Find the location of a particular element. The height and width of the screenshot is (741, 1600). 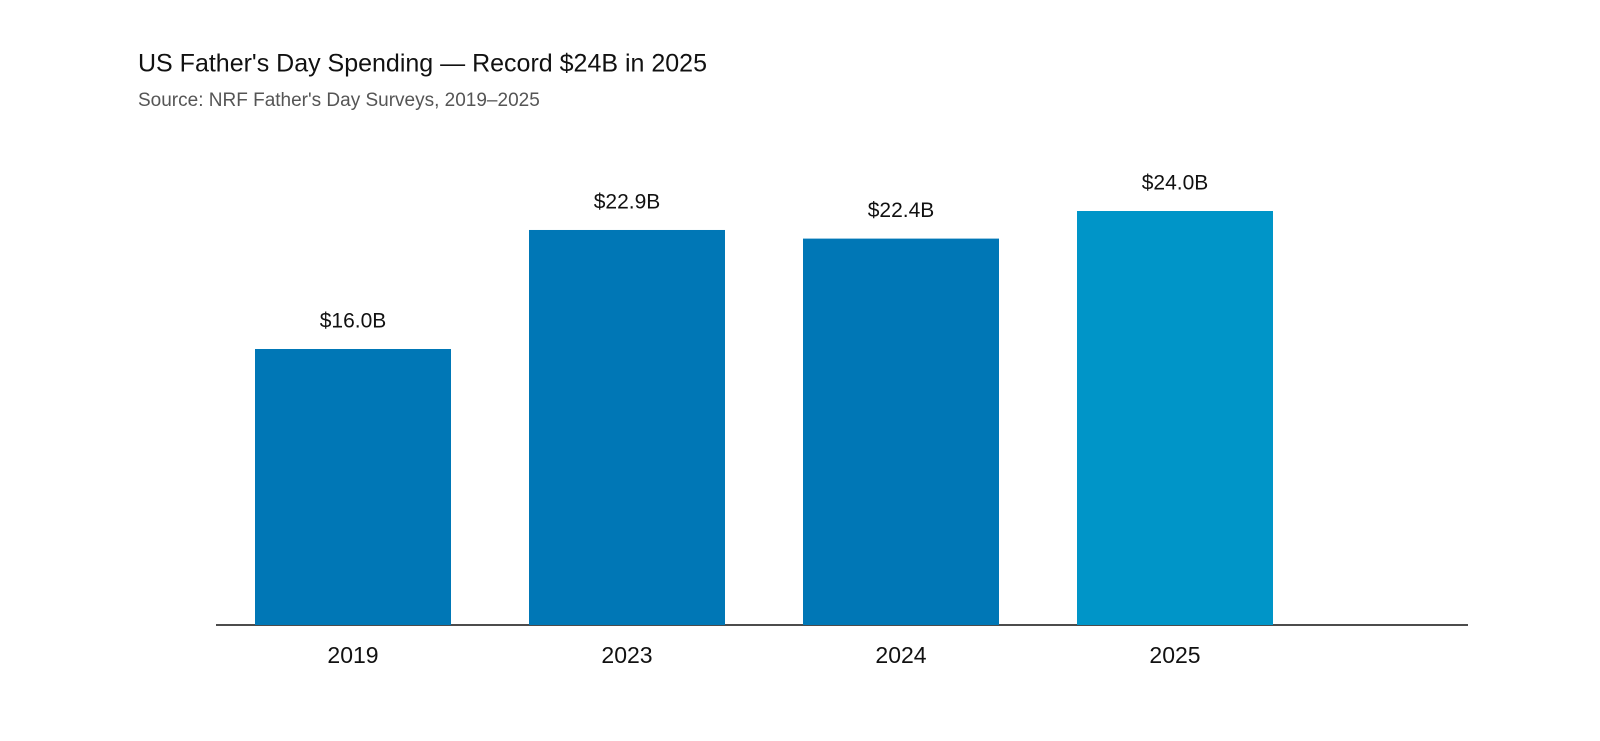

value-label: $16.0B is located at coordinates (353, 321).